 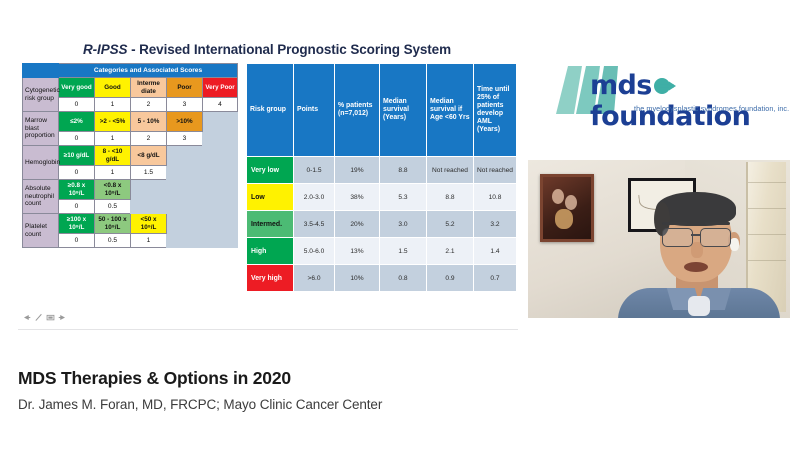 I want to click on table-row: Intermed. 3.5-4.5 20% 3.0 5.2 3.2, so click(x=381, y=224).